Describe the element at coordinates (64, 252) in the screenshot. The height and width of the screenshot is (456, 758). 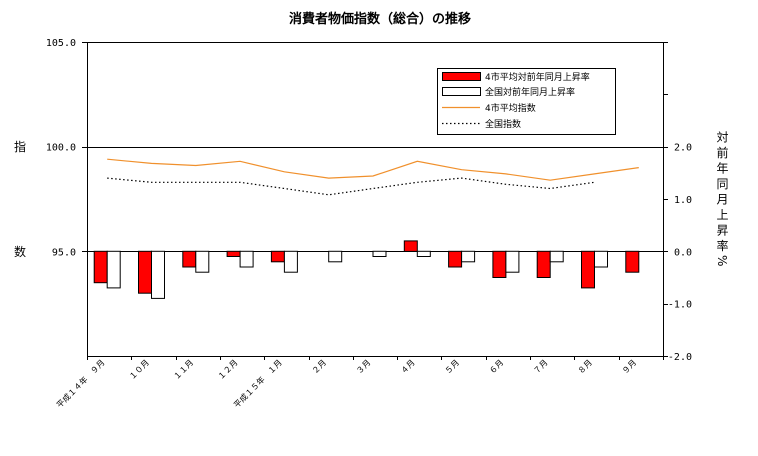
I see `y-left-tick-label: 95.0` at that location.